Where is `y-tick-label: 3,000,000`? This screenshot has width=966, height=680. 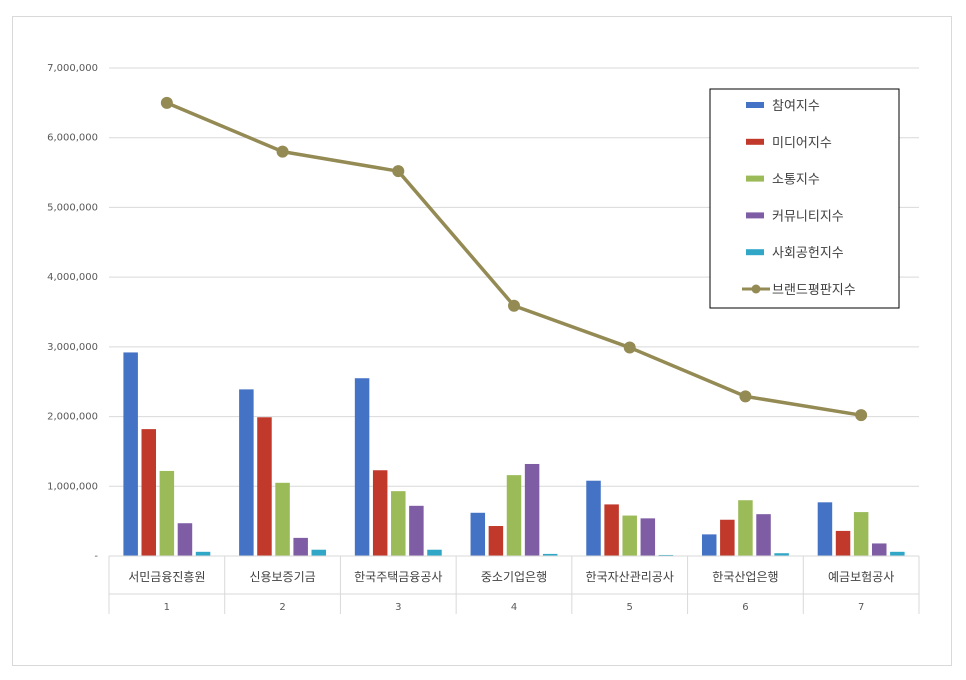 y-tick-label: 3,000,000 is located at coordinates (72, 347).